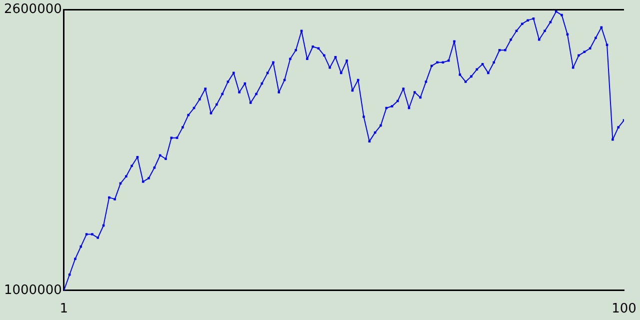  Describe the element at coordinates (33, 10) in the screenshot. I see `y-tick-label: 2600000` at that location.